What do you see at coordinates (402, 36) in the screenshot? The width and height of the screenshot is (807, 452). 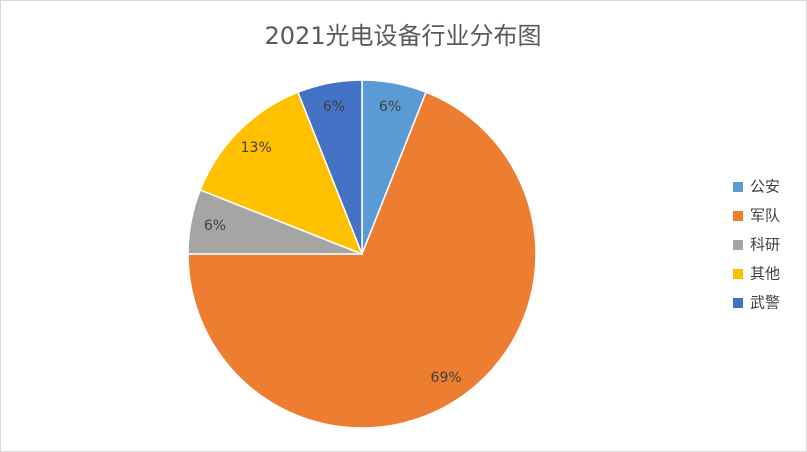 I see `chart-title: 2021光电设备行业分布图` at bounding box center [402, 36].